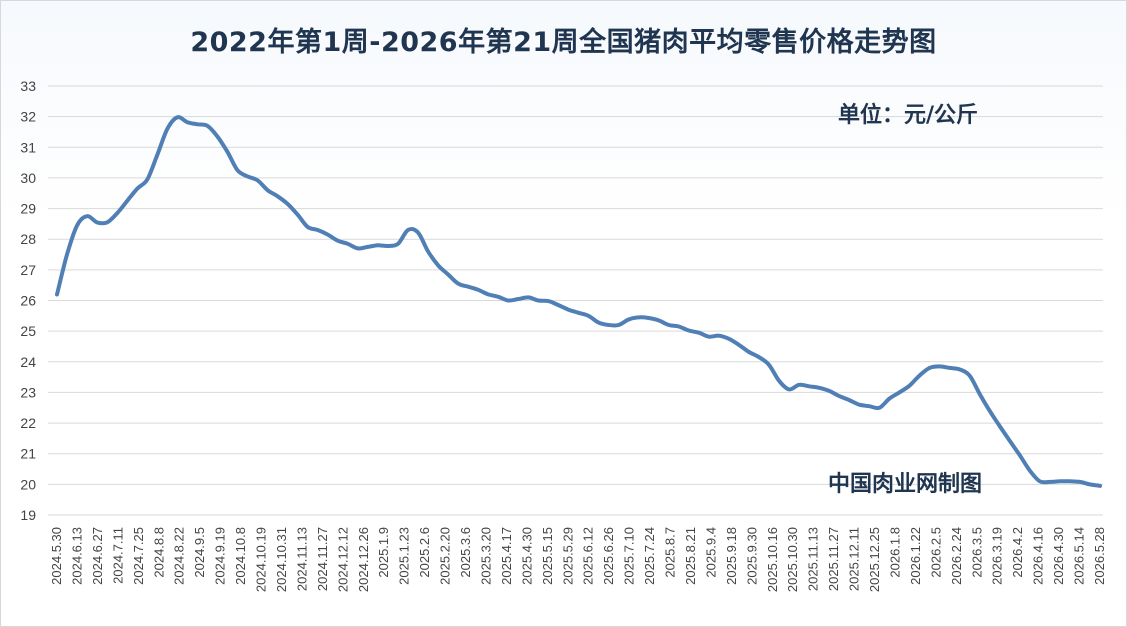 The width and height of the screenshot is (1127, 627). What do you see at coordinates (28, 117) in the screenshot?
I see `y-tick-label: 32` at bounding box center [28, 117].